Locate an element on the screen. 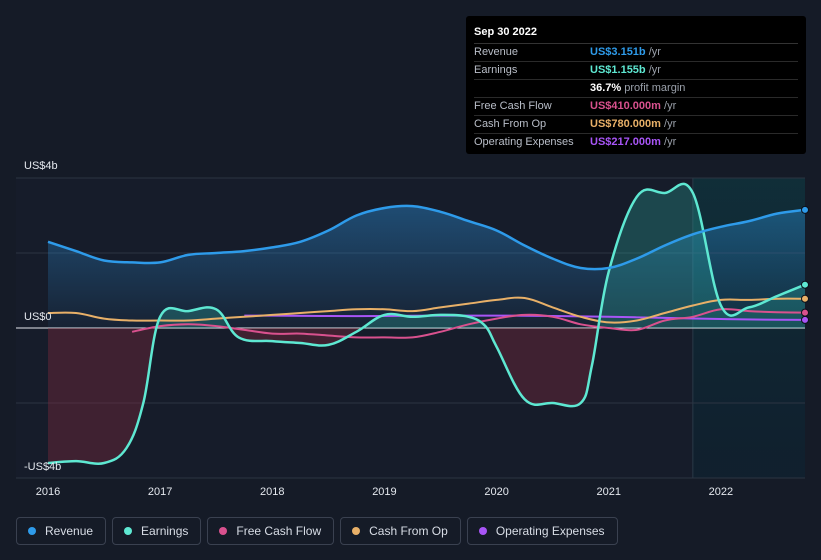 The height and width of the screenshot is (560, 821). tooltip-row-cfo: Cash From Op US$780.000m /yr is located at coordinates (636, 125).